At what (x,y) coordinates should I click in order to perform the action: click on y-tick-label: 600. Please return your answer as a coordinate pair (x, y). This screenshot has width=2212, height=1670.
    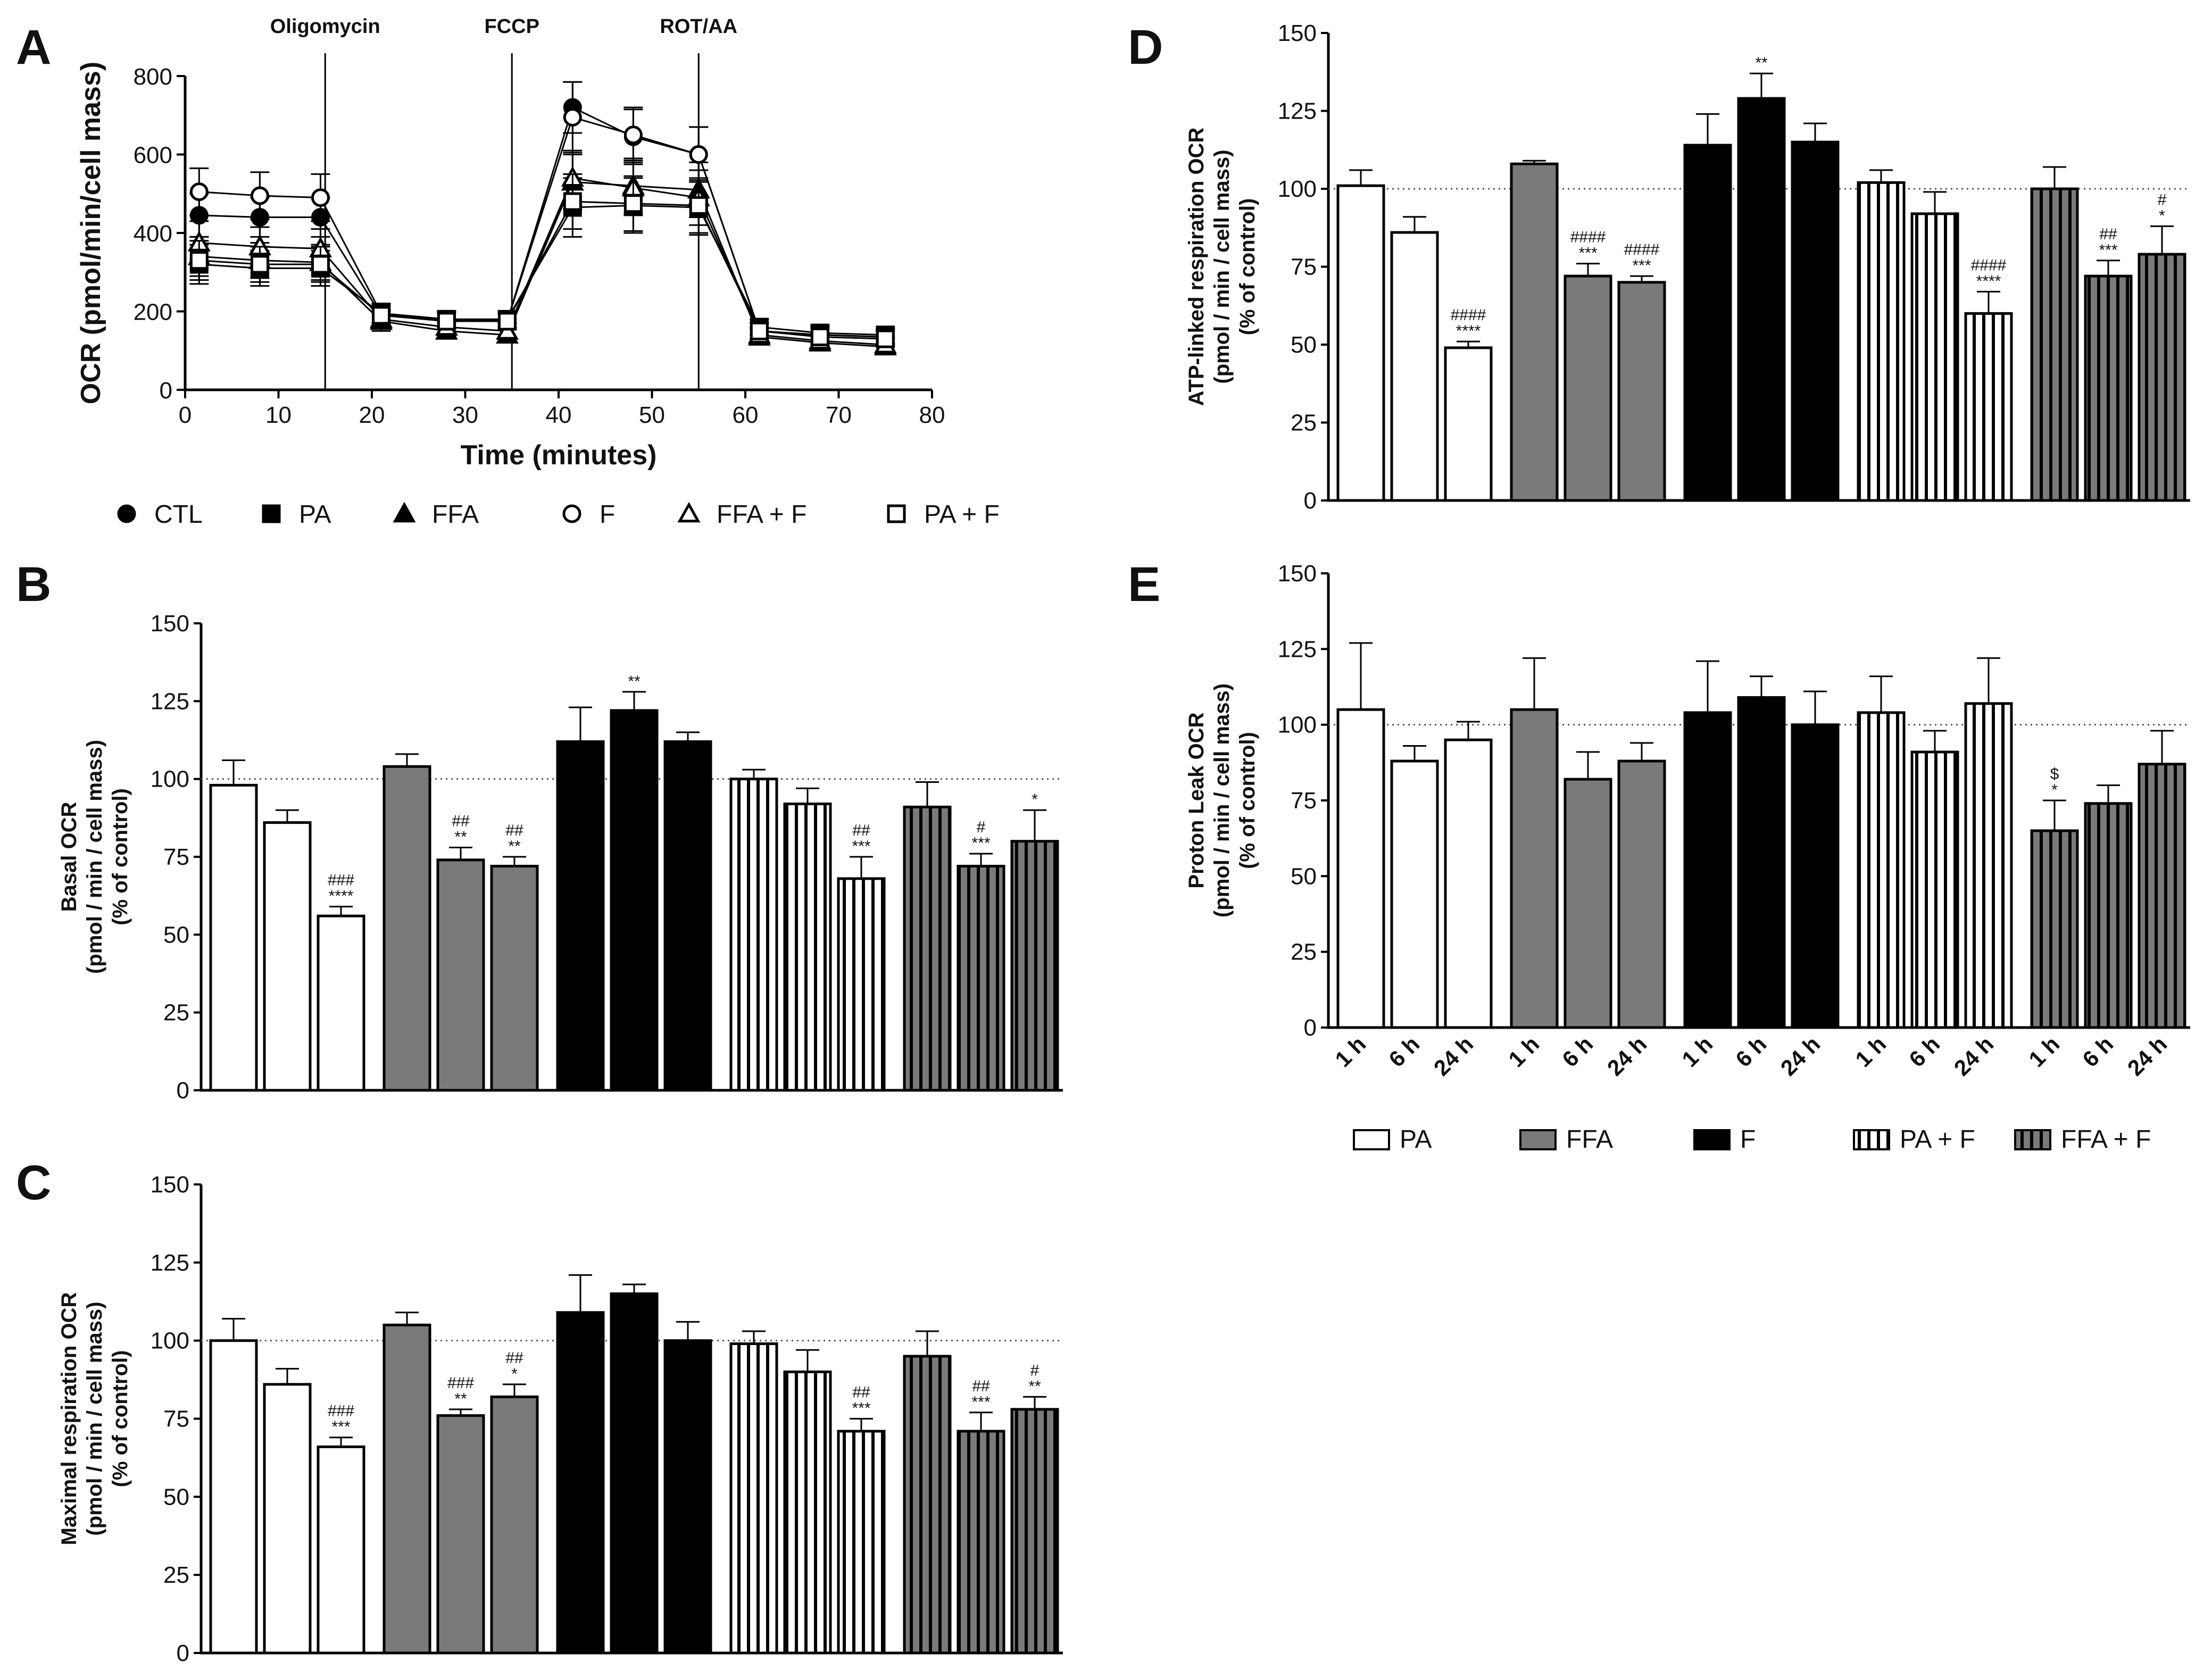
    Looking at the image, I should click on (153, 156).